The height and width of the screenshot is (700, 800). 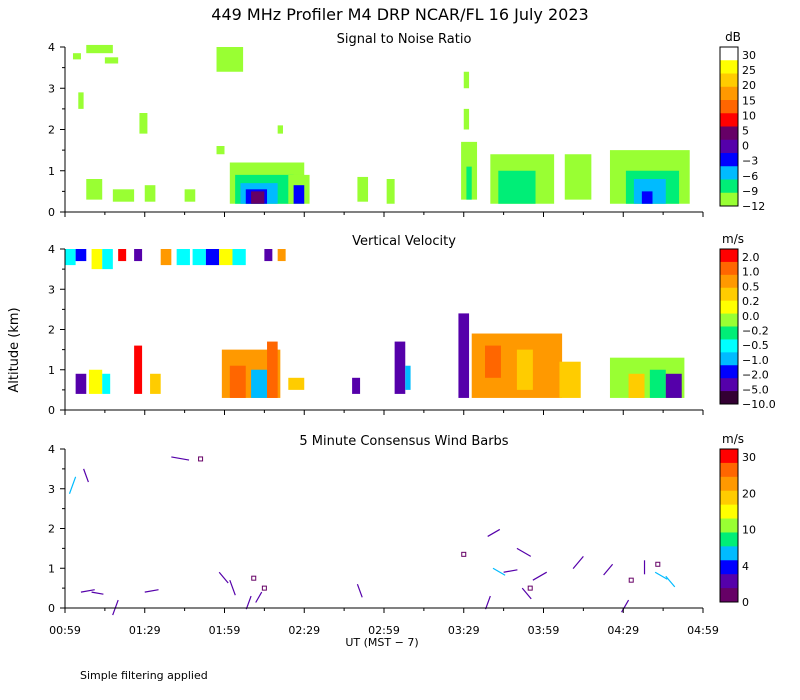 I want to click on colorbar-label: −9, so click(x=750, y=191).